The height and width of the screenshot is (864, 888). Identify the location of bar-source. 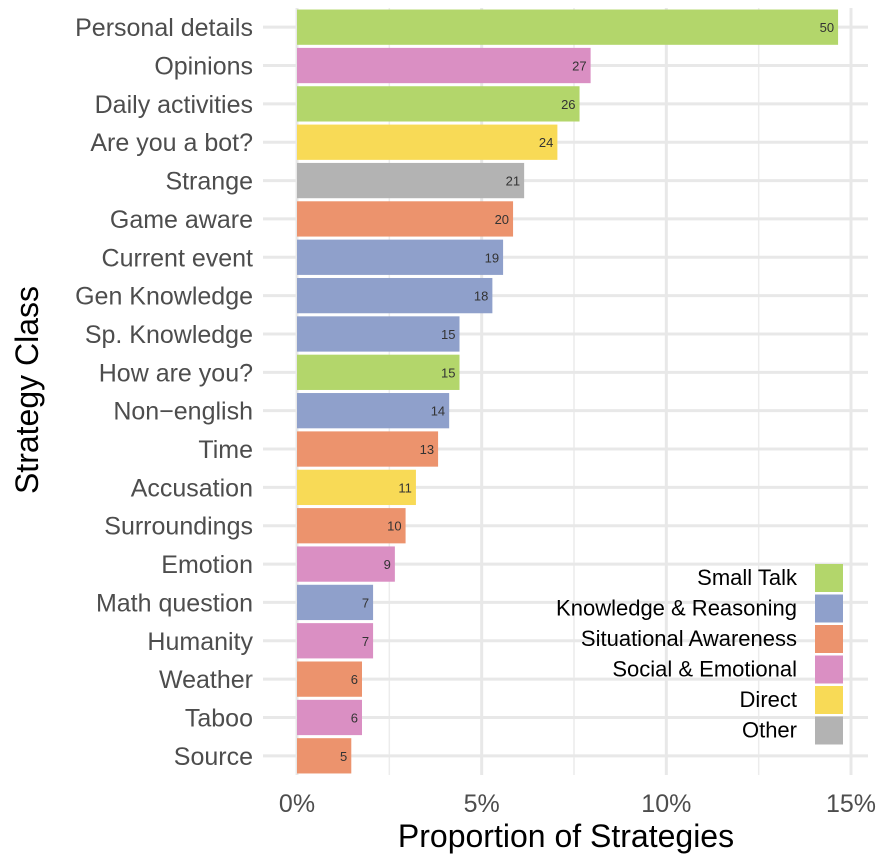
(324, 756).